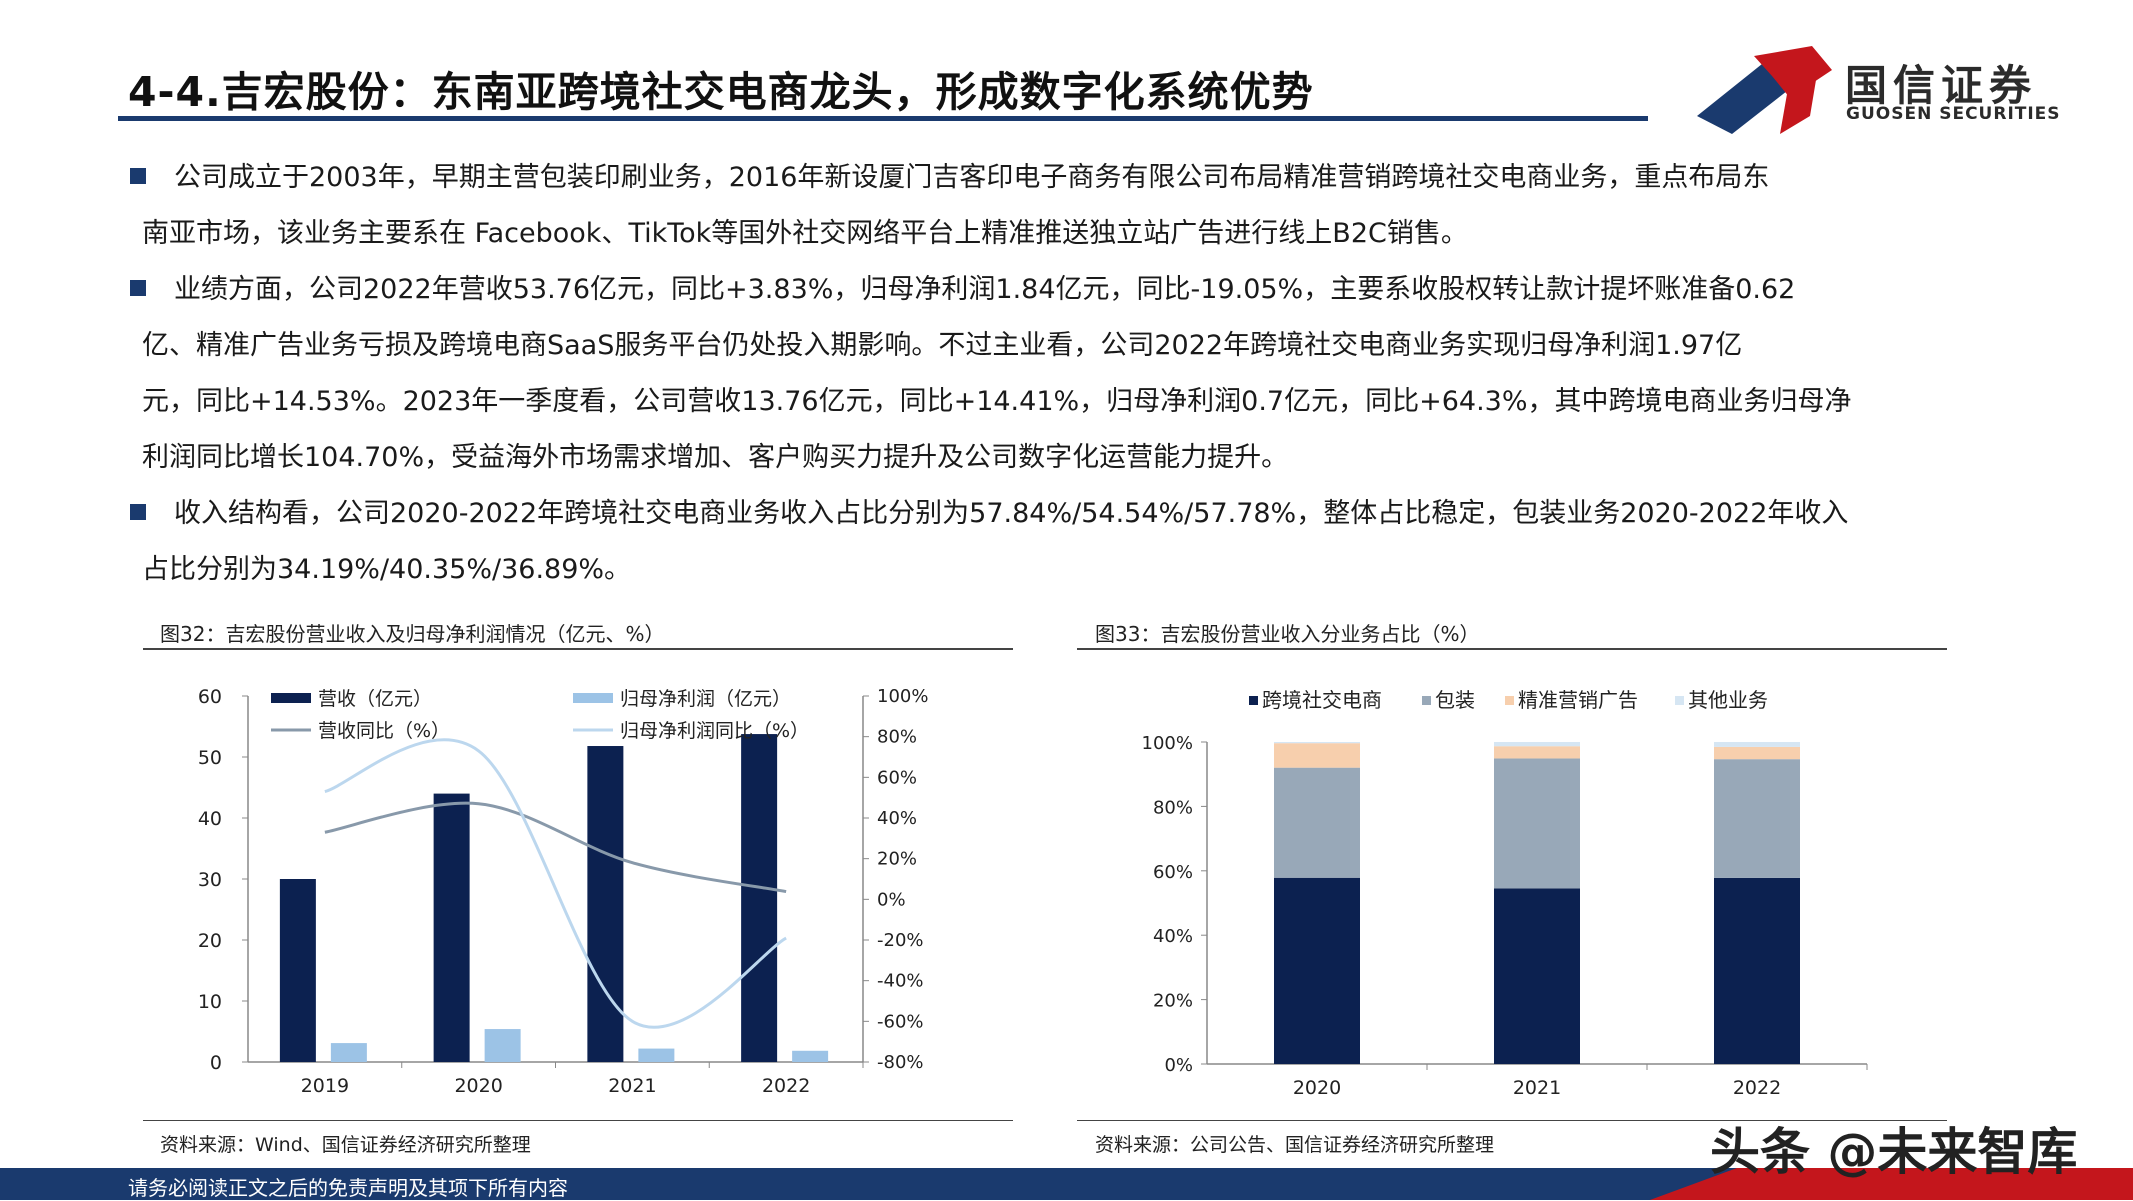 The height and width of the screenshot is (1201, 2133). I want to click on figure2-caption: 图33：吉宏股份营业收入分业务占比（%）, so click(1287, 634).